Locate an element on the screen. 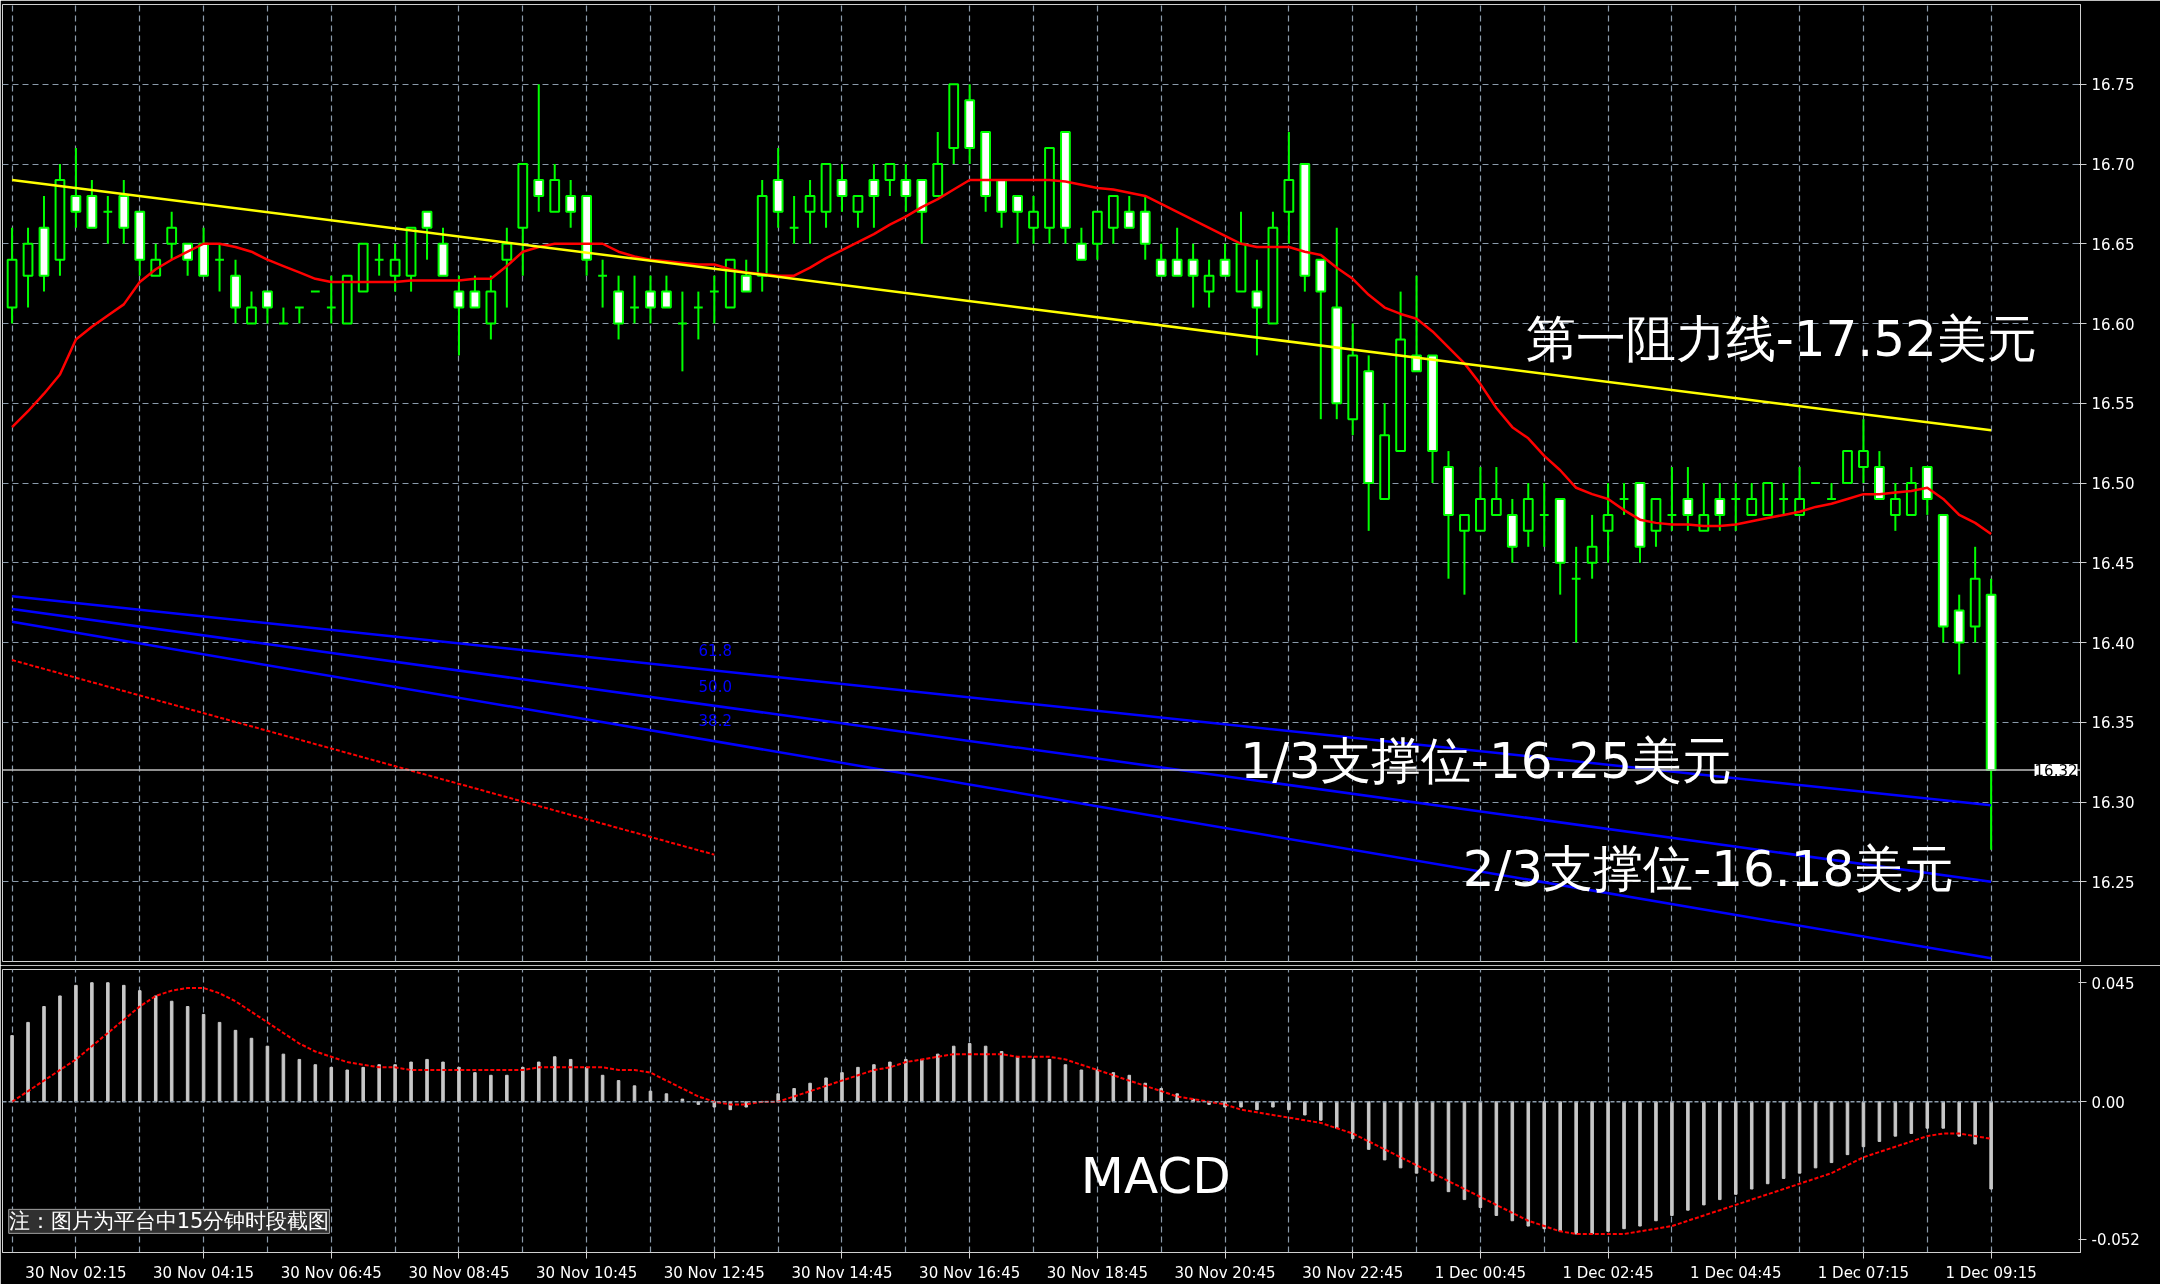  ref-line-label: 16.32 is located at coordinates (2056, 771).